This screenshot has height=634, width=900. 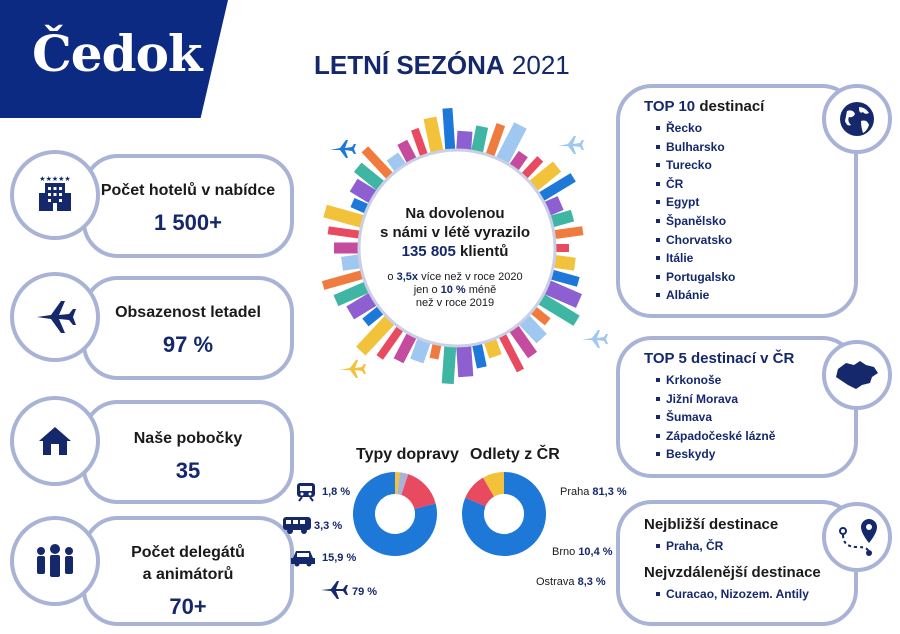 What do you see at coordinates (571, 582) in the screenshot?
I see `data-label-ostrava: Ostrava 8,3 %` at bounding box center [571, 582].